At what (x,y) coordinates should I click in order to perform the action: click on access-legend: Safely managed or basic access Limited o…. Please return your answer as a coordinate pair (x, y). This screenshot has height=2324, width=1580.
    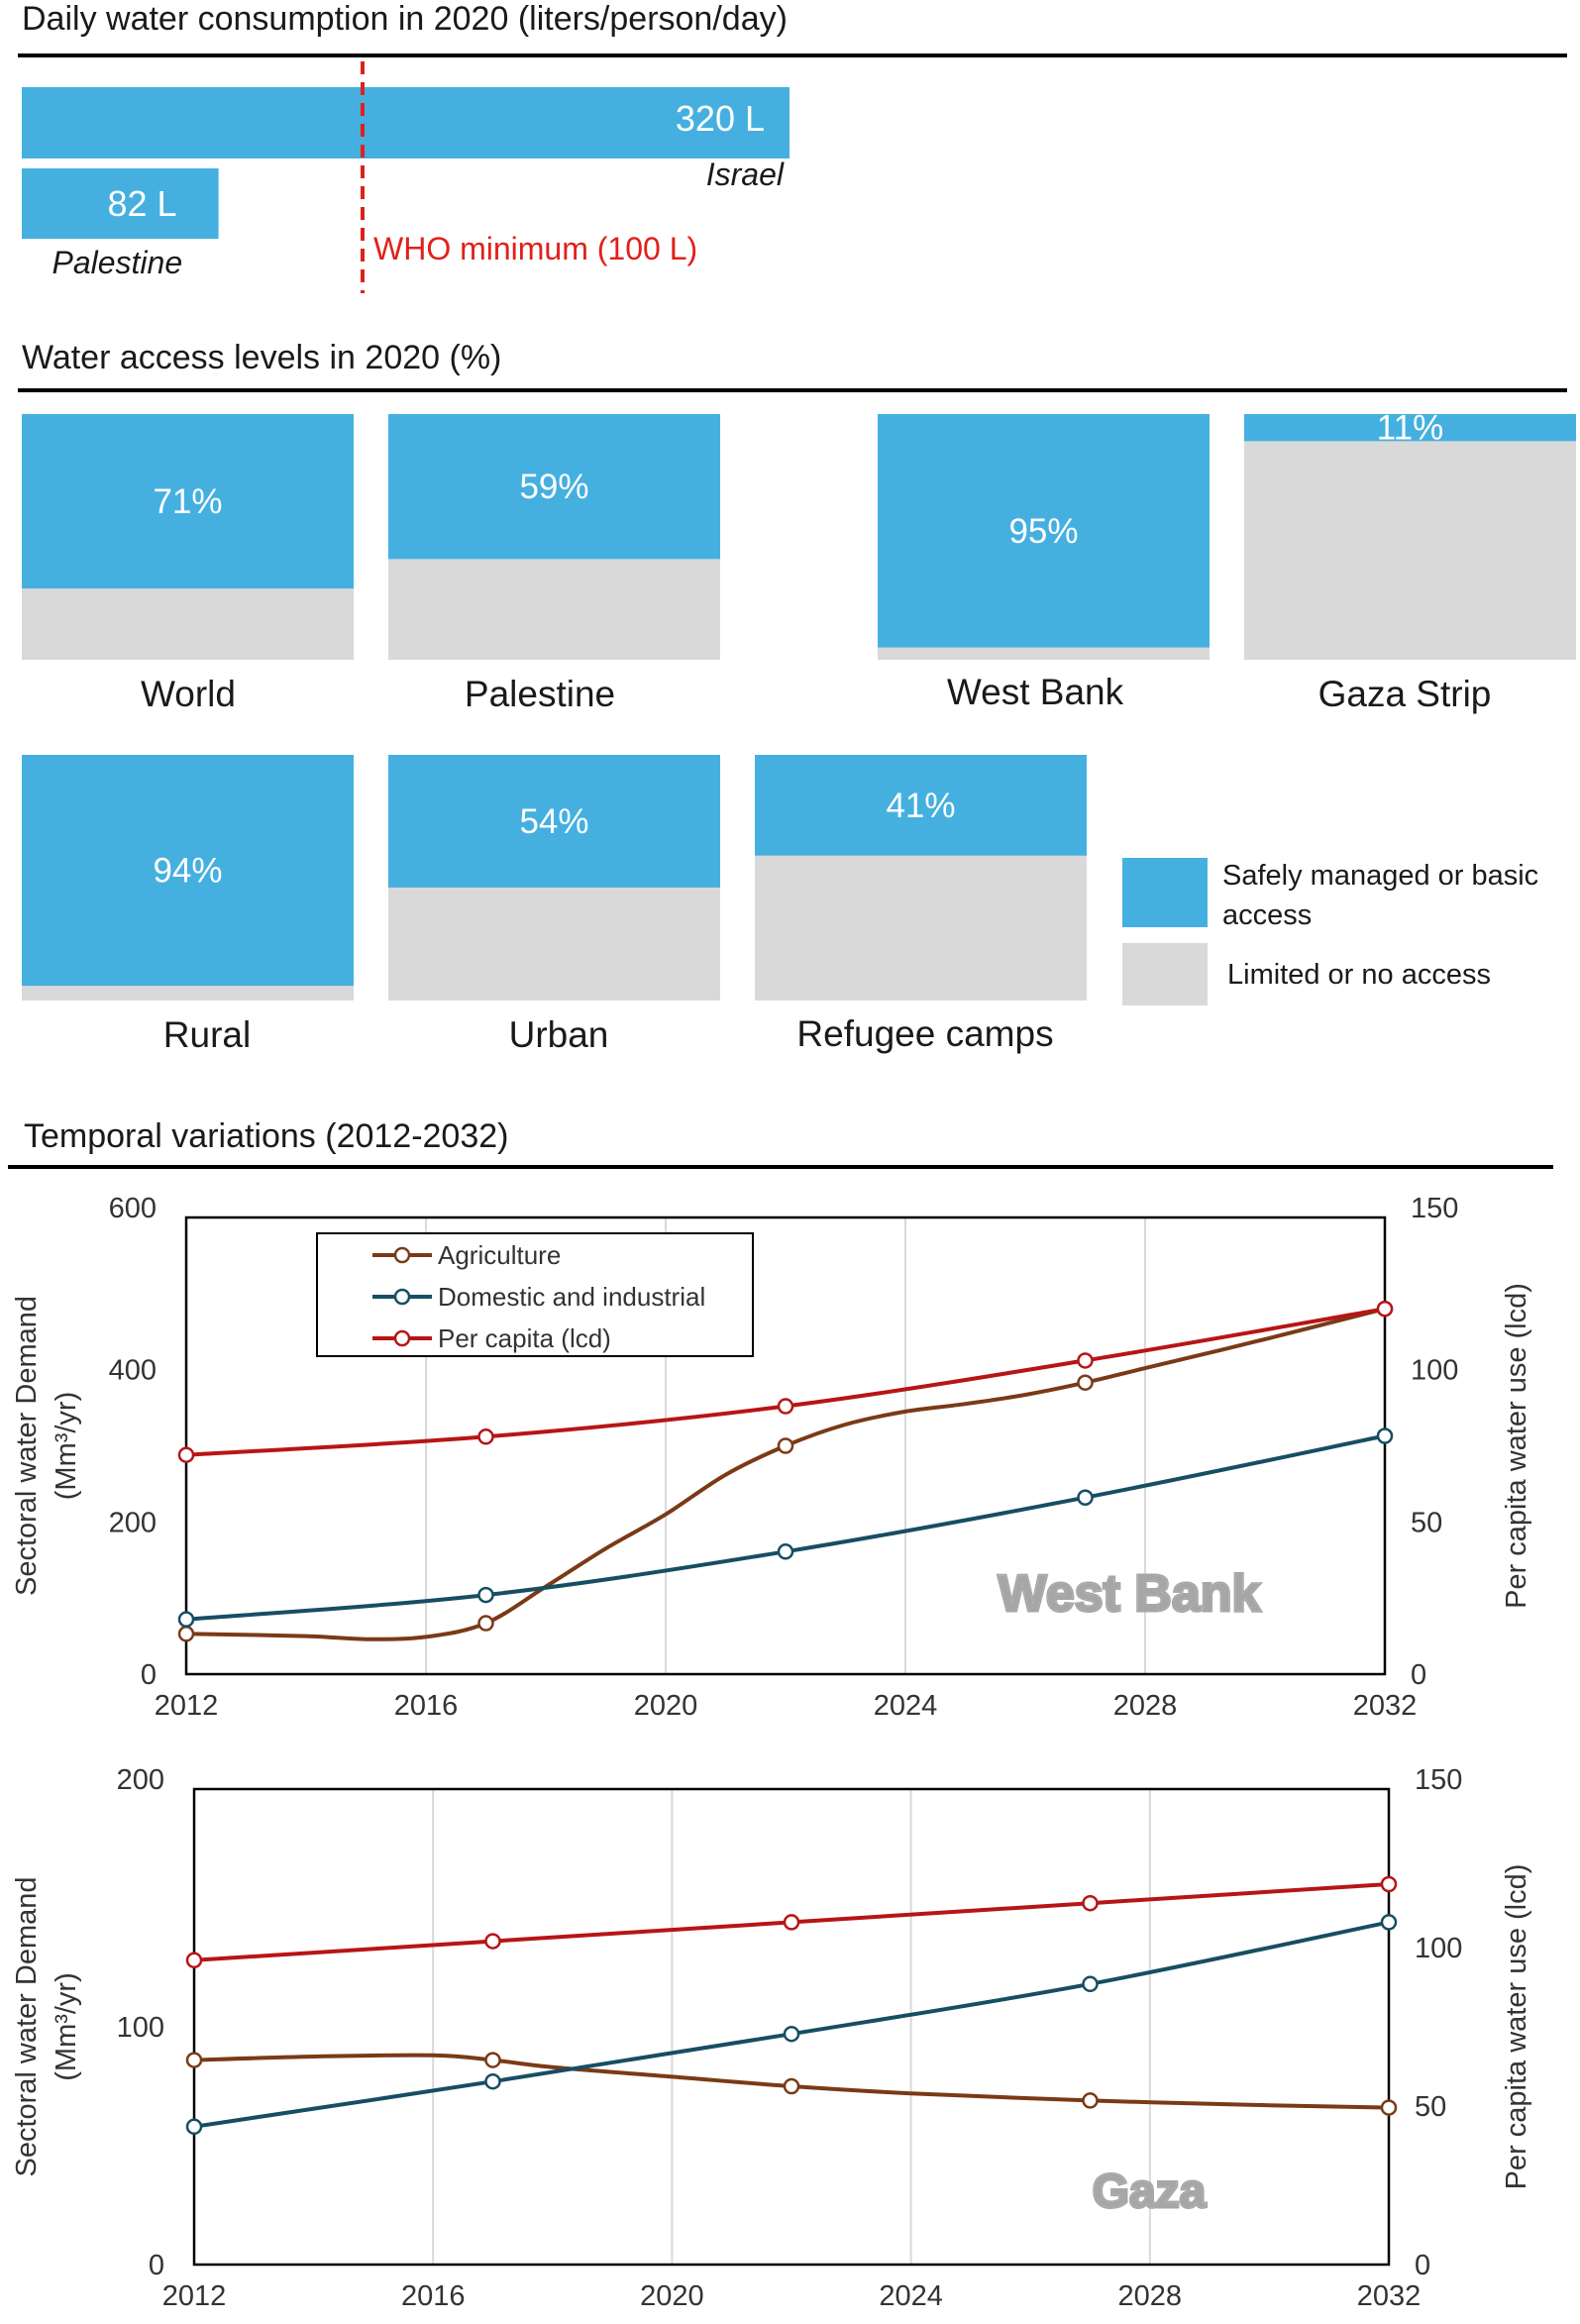
    Looking at the image, I should click on (1330, 931).